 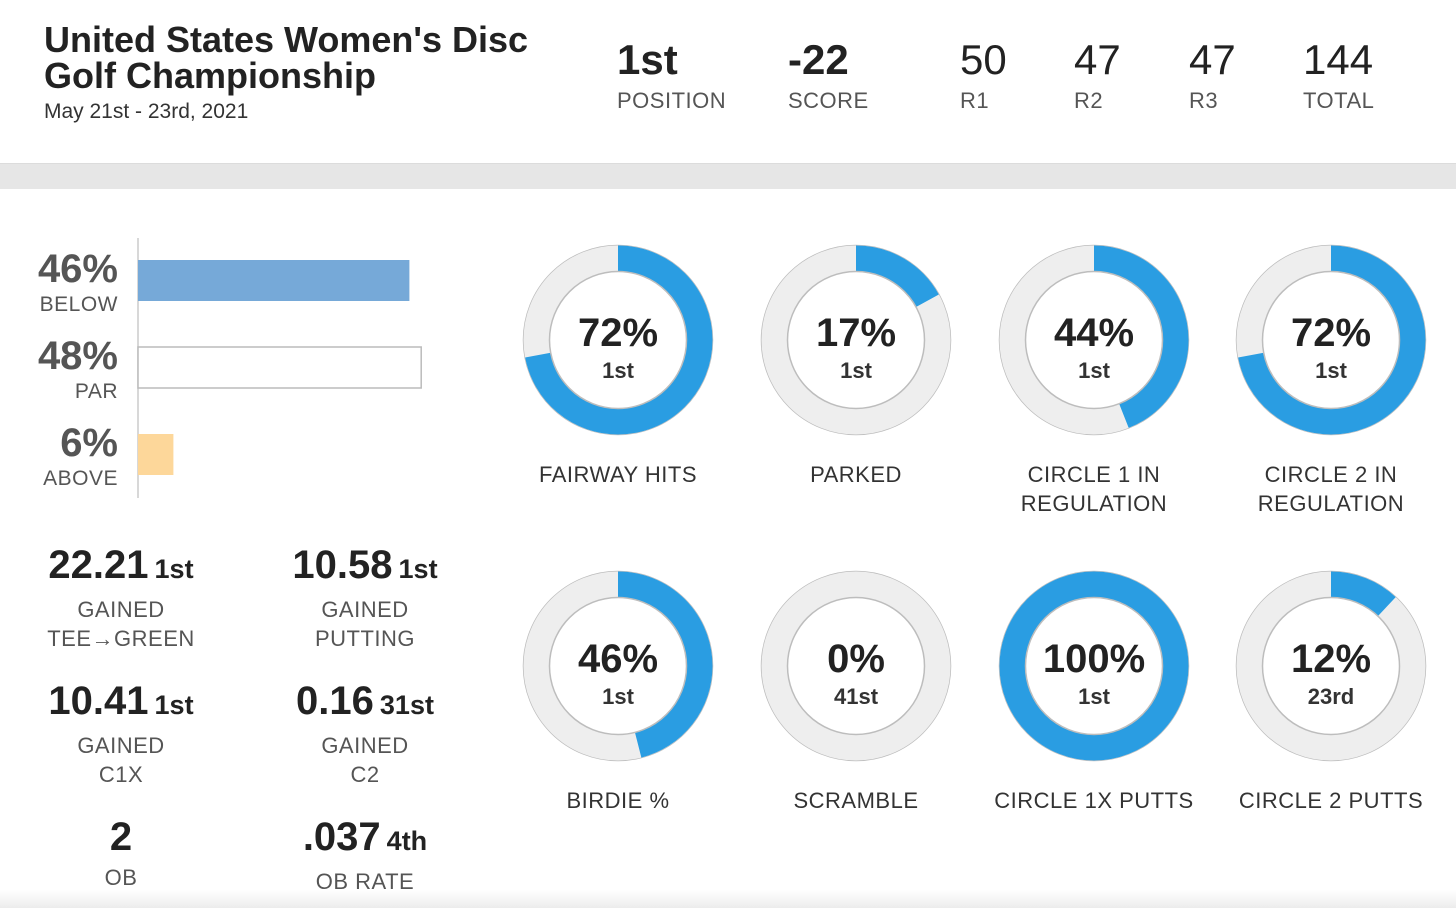 What do you see at coordinates (1094, 659) in the screenshot?
I see `donut-percent: 100%` at bounding box center [1094, 659].